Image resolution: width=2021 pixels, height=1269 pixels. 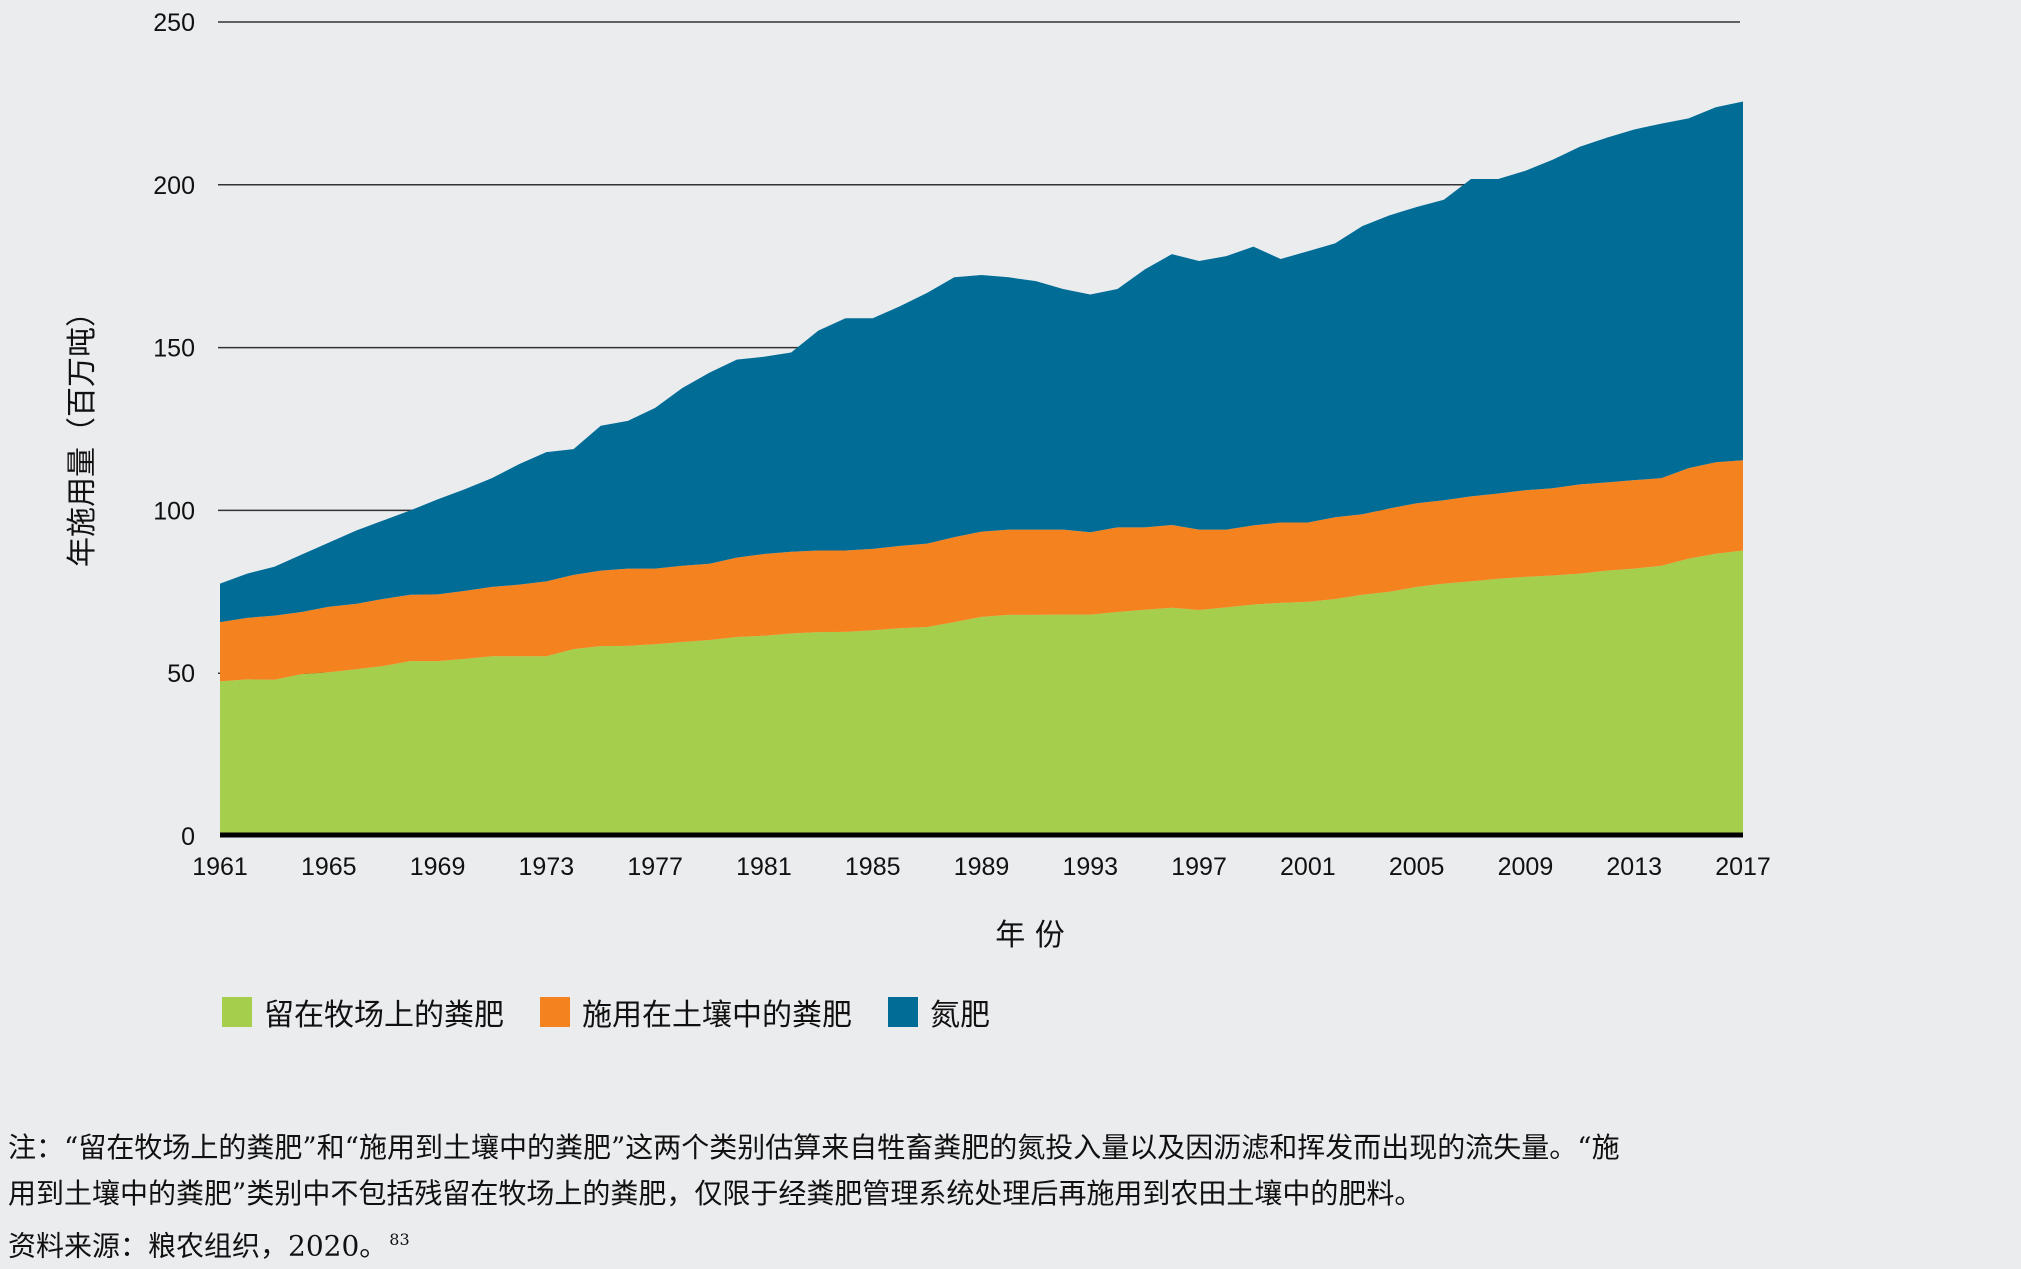 I want to click on x-tick-label: 2013, so click(x=1634, y=867).